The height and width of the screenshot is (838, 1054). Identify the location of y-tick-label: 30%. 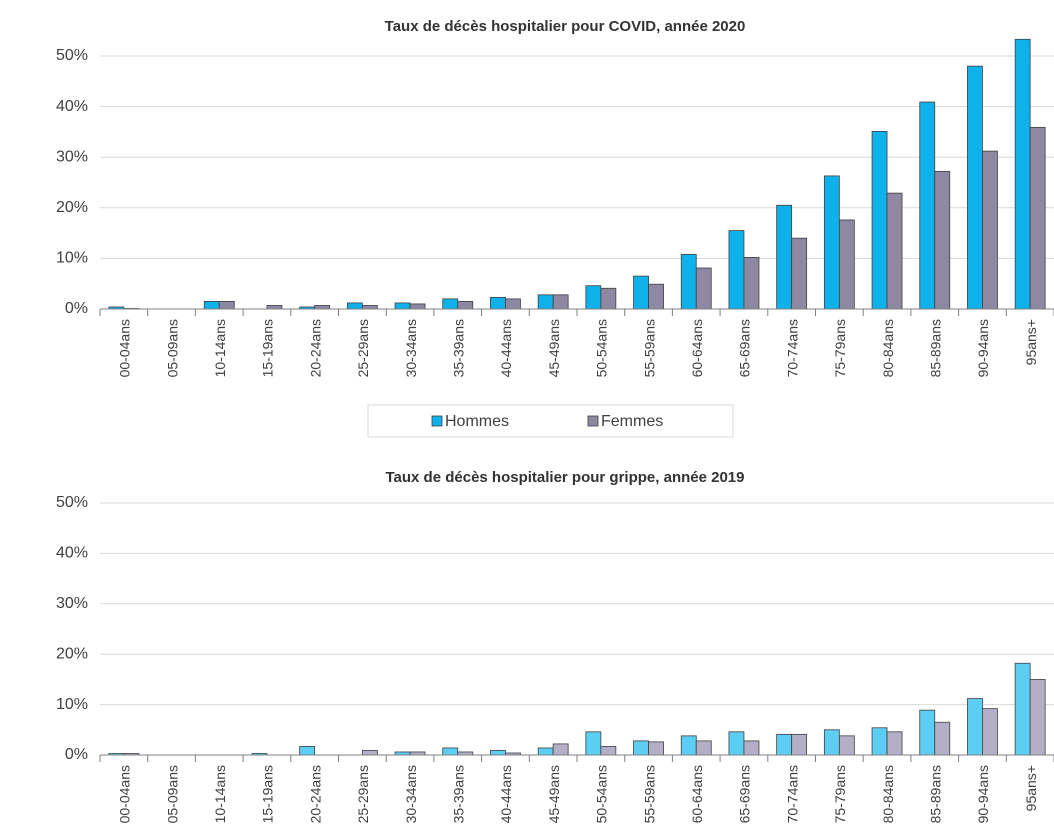
(72, 156).